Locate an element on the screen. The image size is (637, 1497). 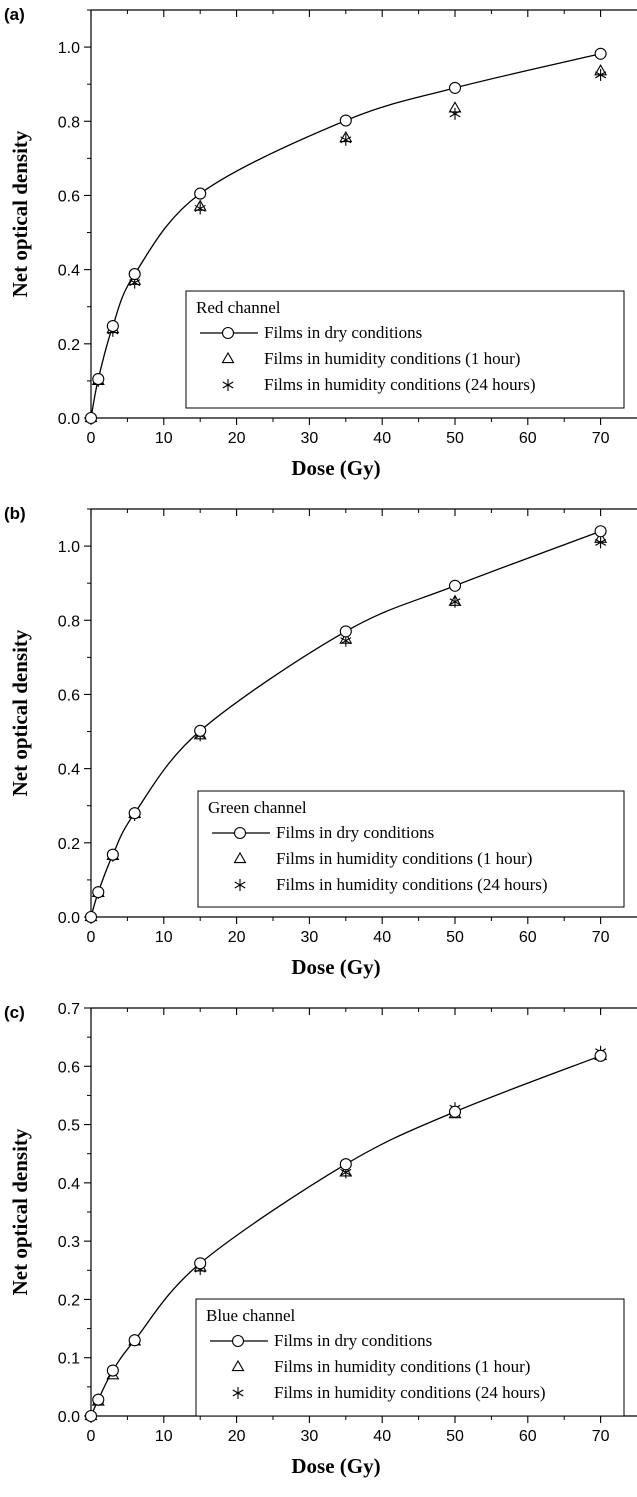
legend-title: Blue channel is located at coordinates (250, 1315).